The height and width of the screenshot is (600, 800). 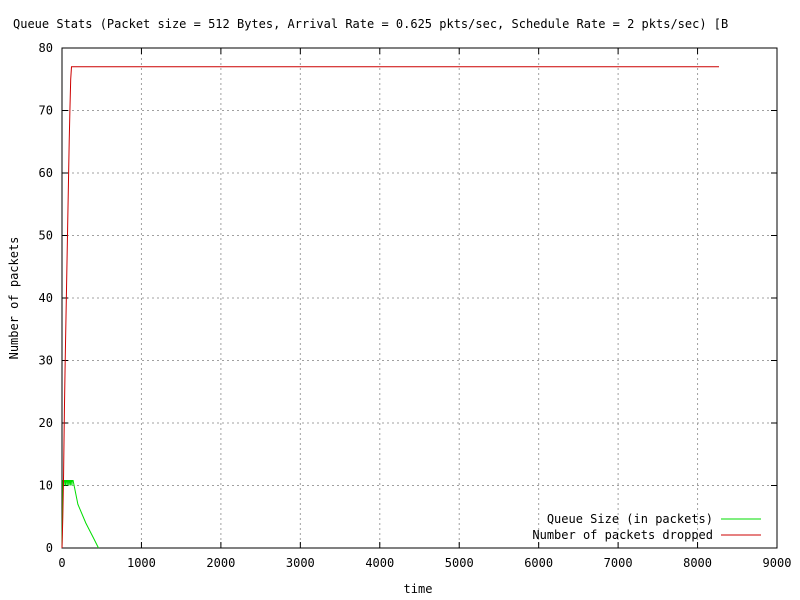 What do you see at coordinates (630, 519) in the screenshot?
I see `legend-label-queue-size-in-packets: Queue Size (in packets)` at bounding box center [630, 519].